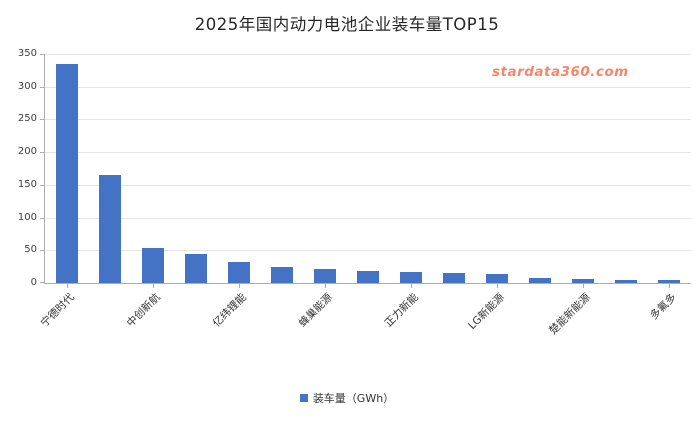  What do you see at coordinates (27, 217) in the screenshot?
I see `y-tick-label: 100` at bounding box center [27, 217].